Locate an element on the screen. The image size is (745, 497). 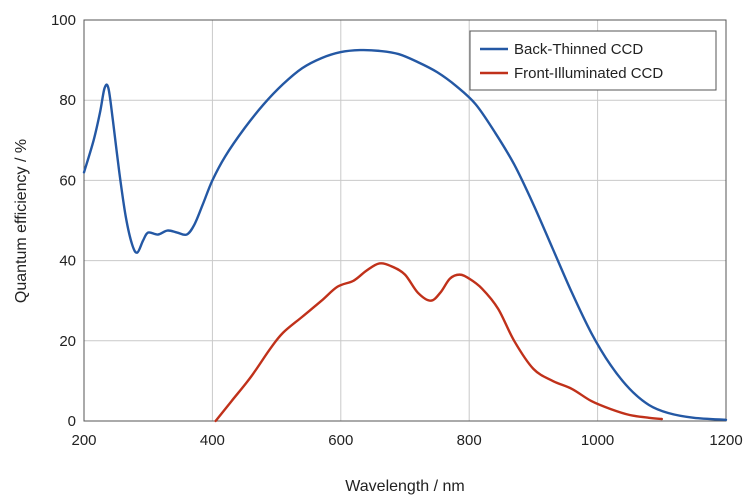
y-tick-label: 40 is located at coordinates (67, 261).